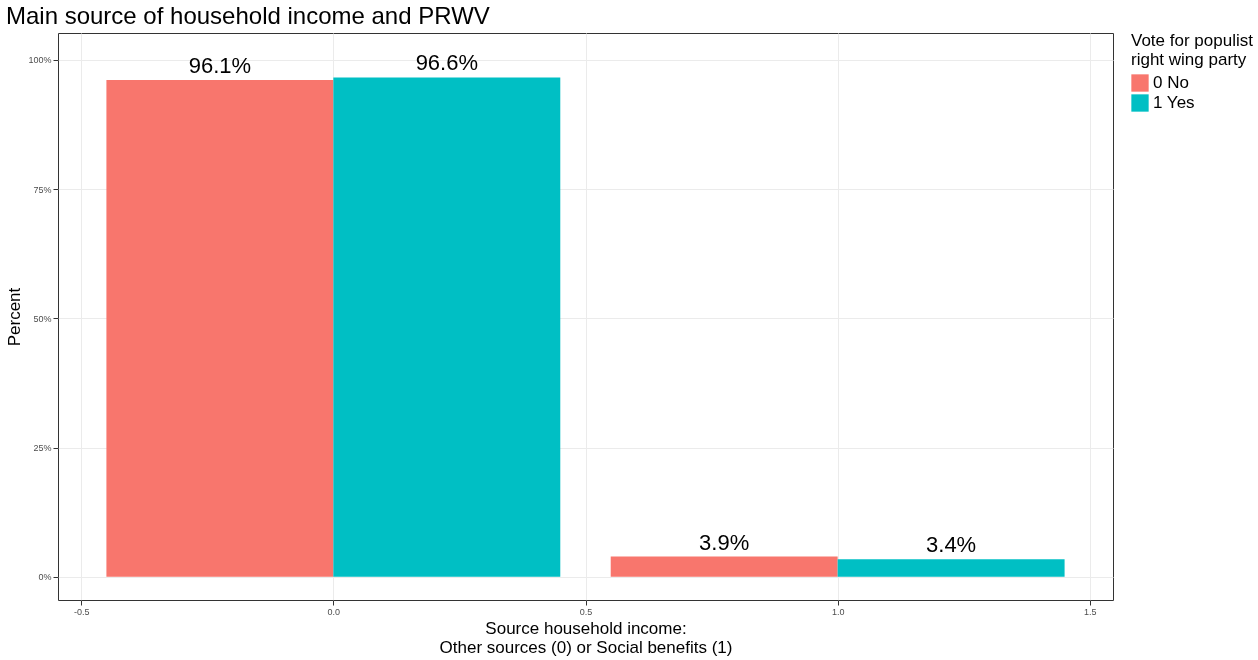 The height and width of the screenshot is (660, 1258). Describe the element at coordinates (220, 66) in the screenshot. I see `data-label: 96.1%` at that location.